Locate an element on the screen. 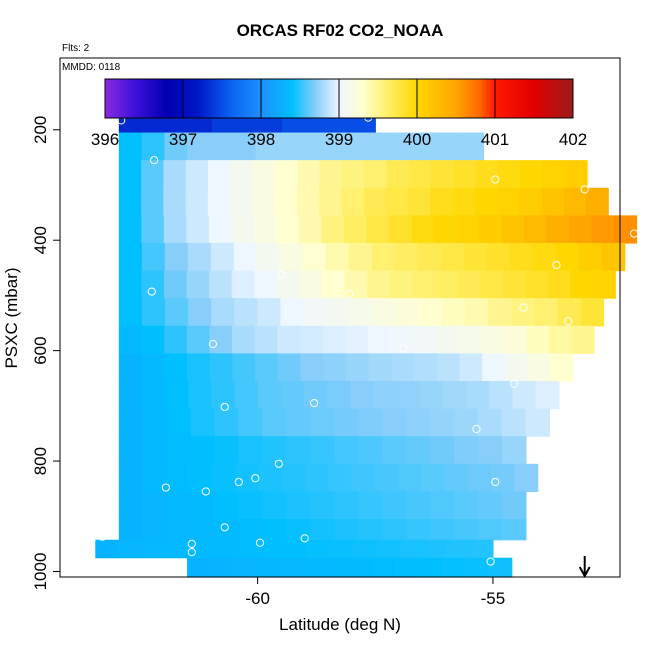 The width and height of the screenshot is (650, 650). y-tick-label: 400 is located at coordinates (40, 240).